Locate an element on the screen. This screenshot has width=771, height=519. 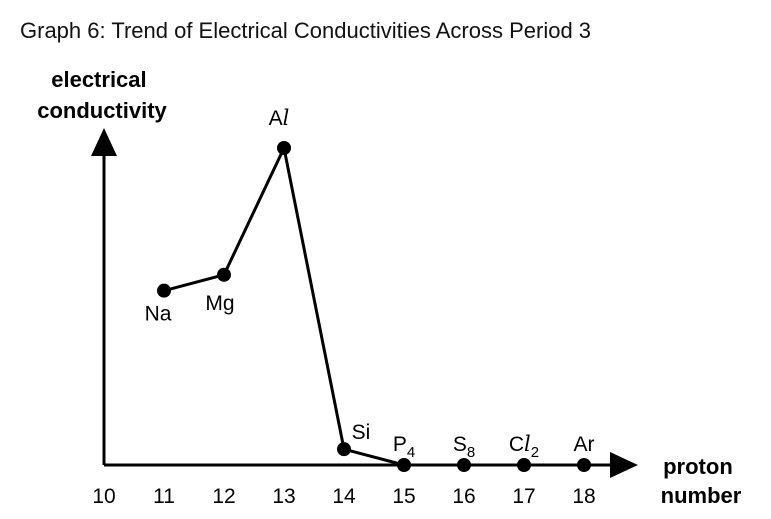
x-tick-label: 12 is located at coordinates (223, 496).